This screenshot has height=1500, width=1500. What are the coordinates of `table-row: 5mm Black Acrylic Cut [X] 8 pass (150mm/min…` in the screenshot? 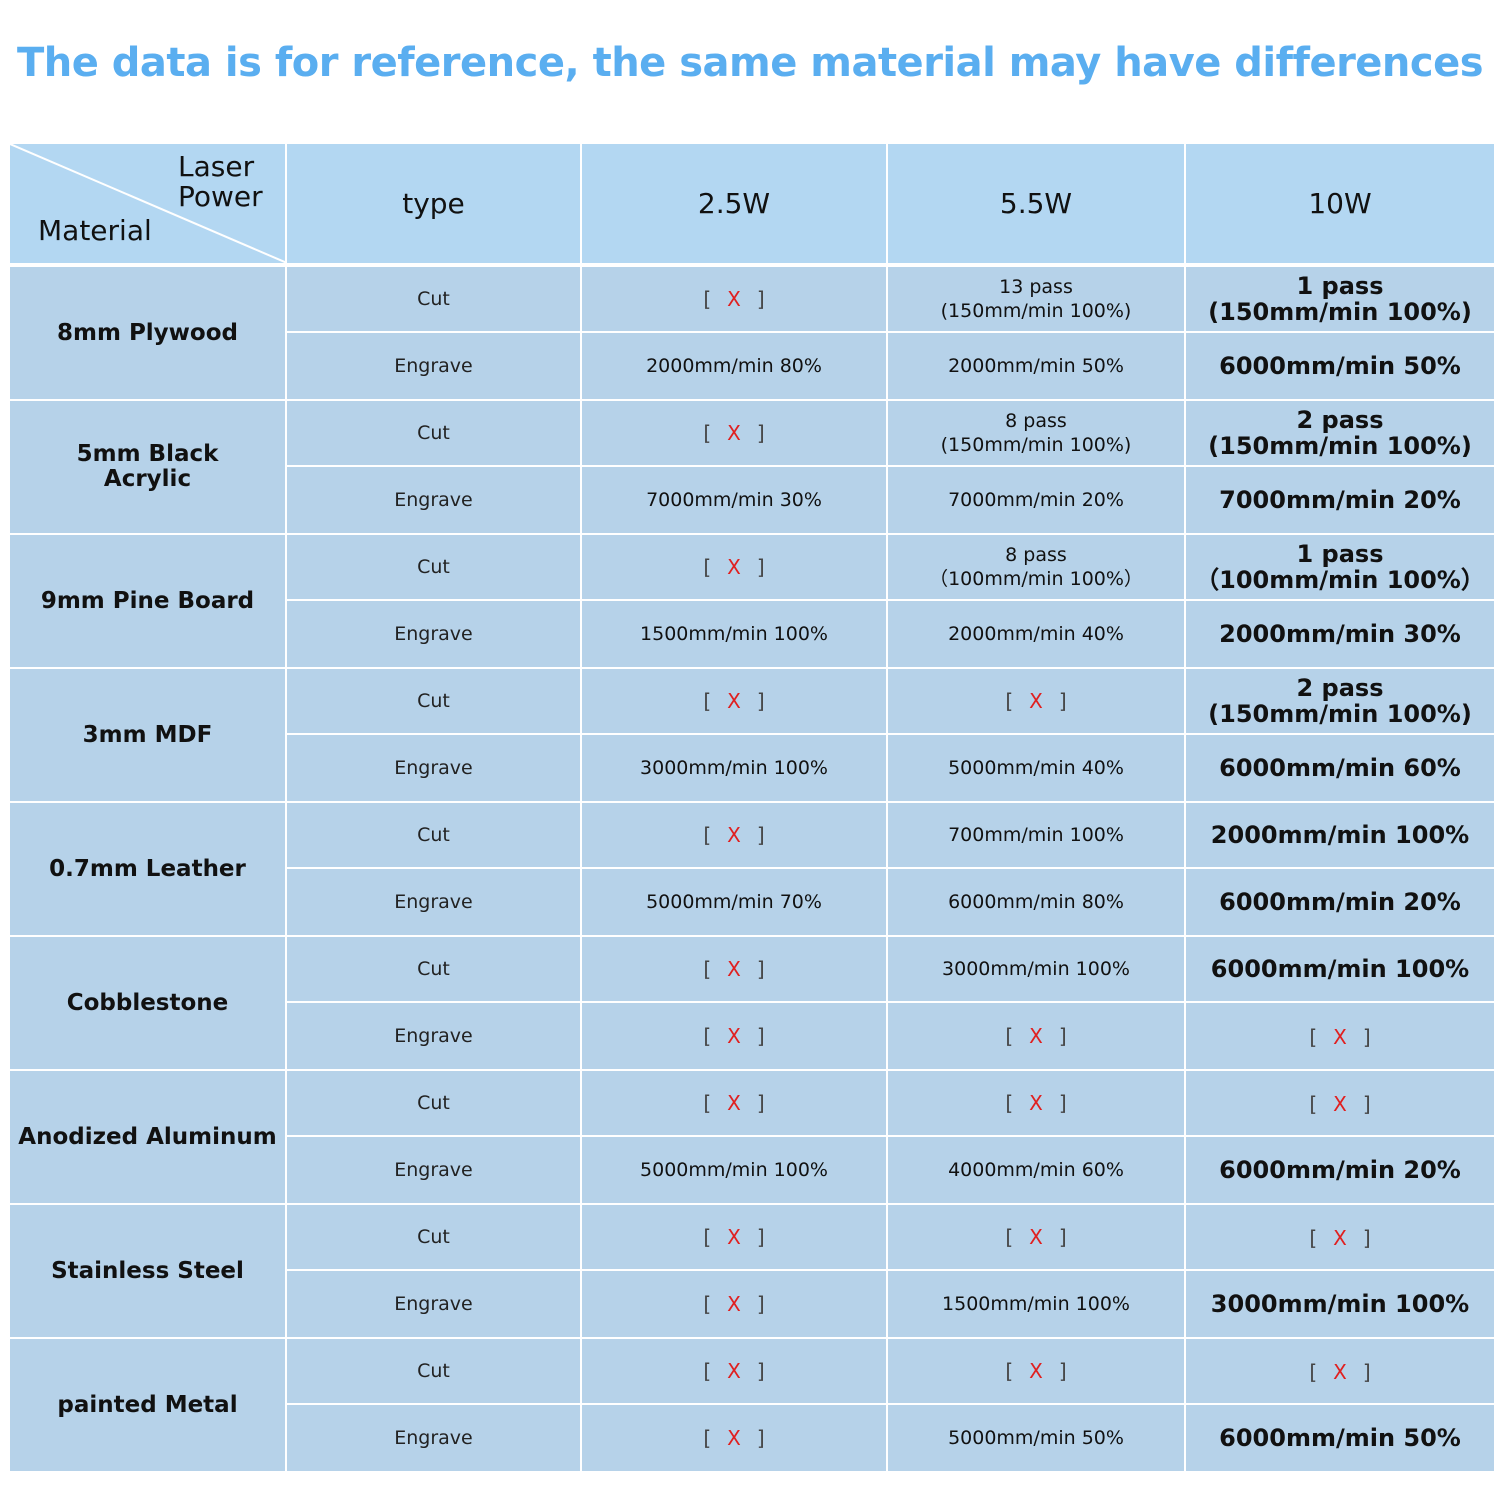 It's located at (752, 467).